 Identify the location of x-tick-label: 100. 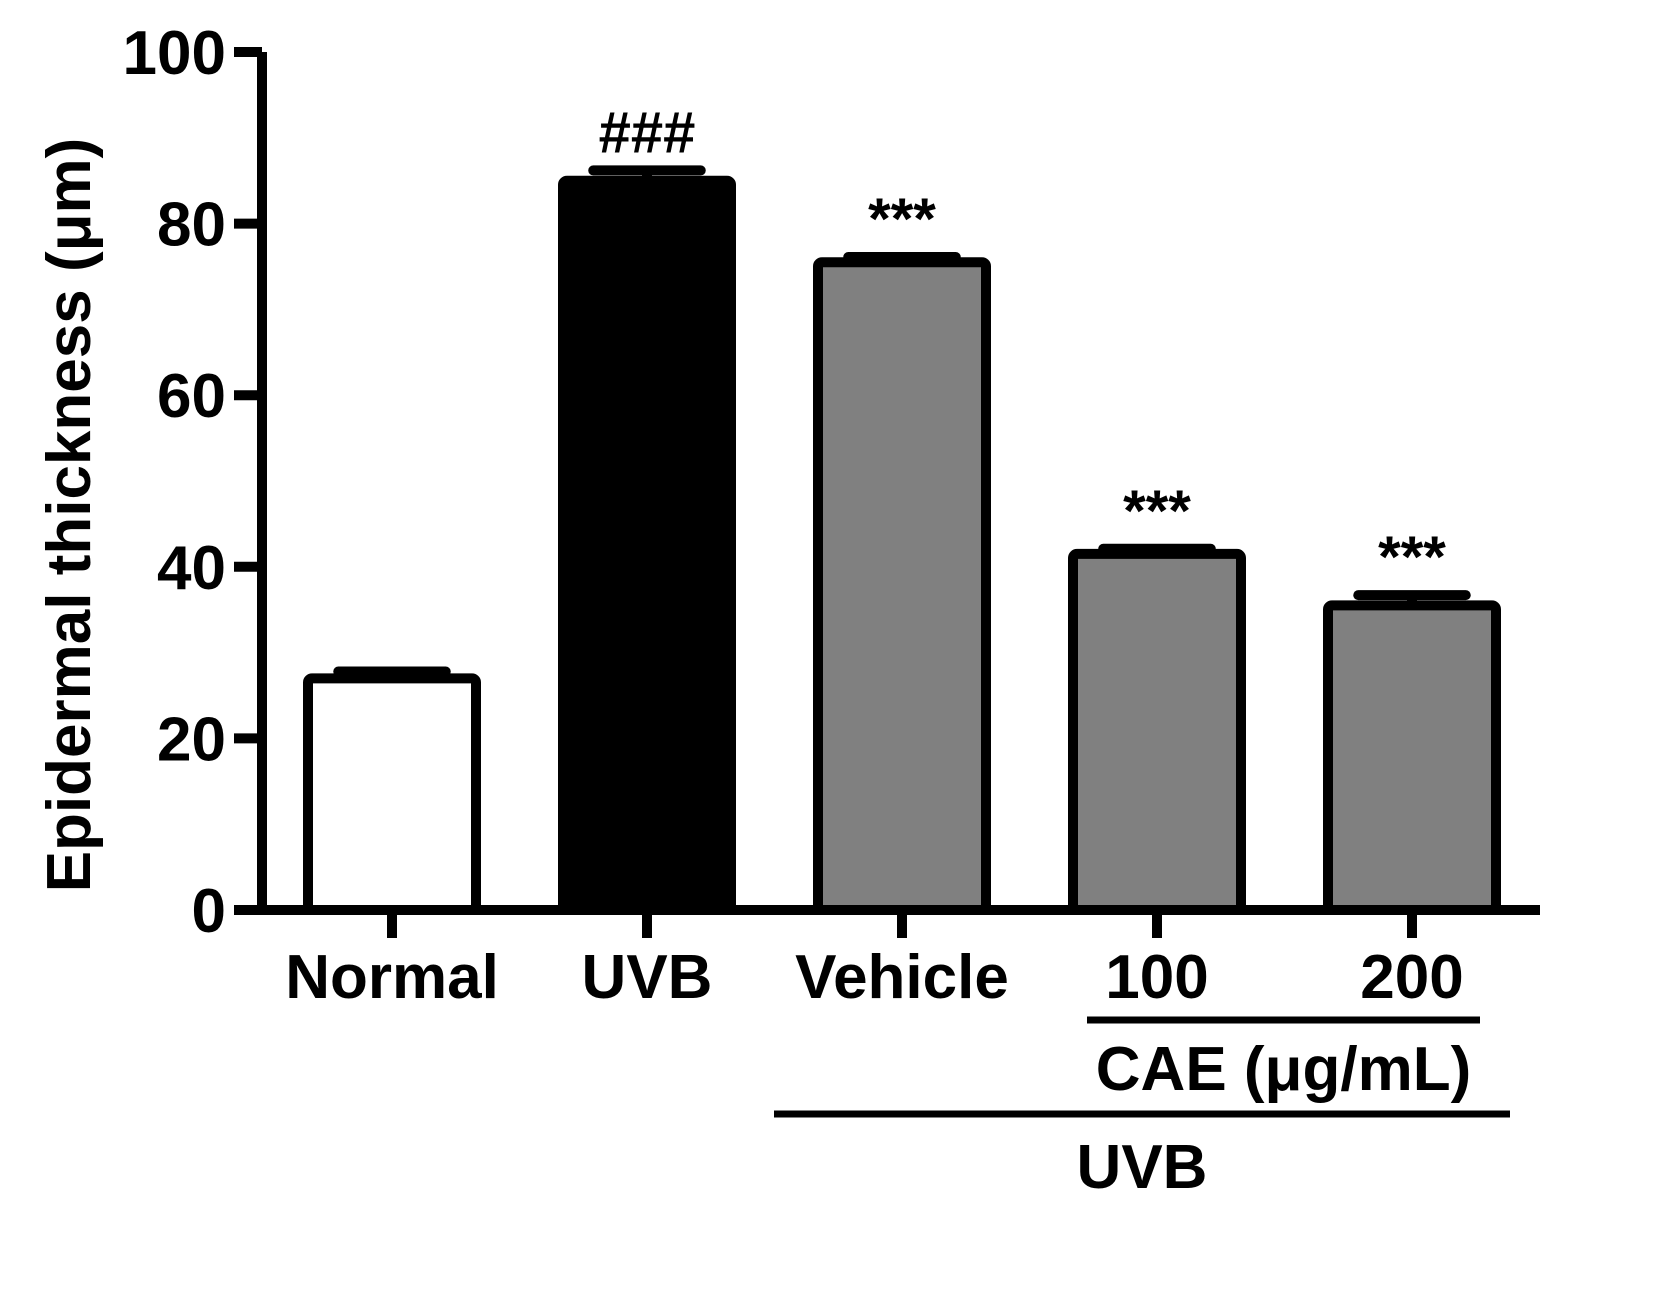
(1156, 977).